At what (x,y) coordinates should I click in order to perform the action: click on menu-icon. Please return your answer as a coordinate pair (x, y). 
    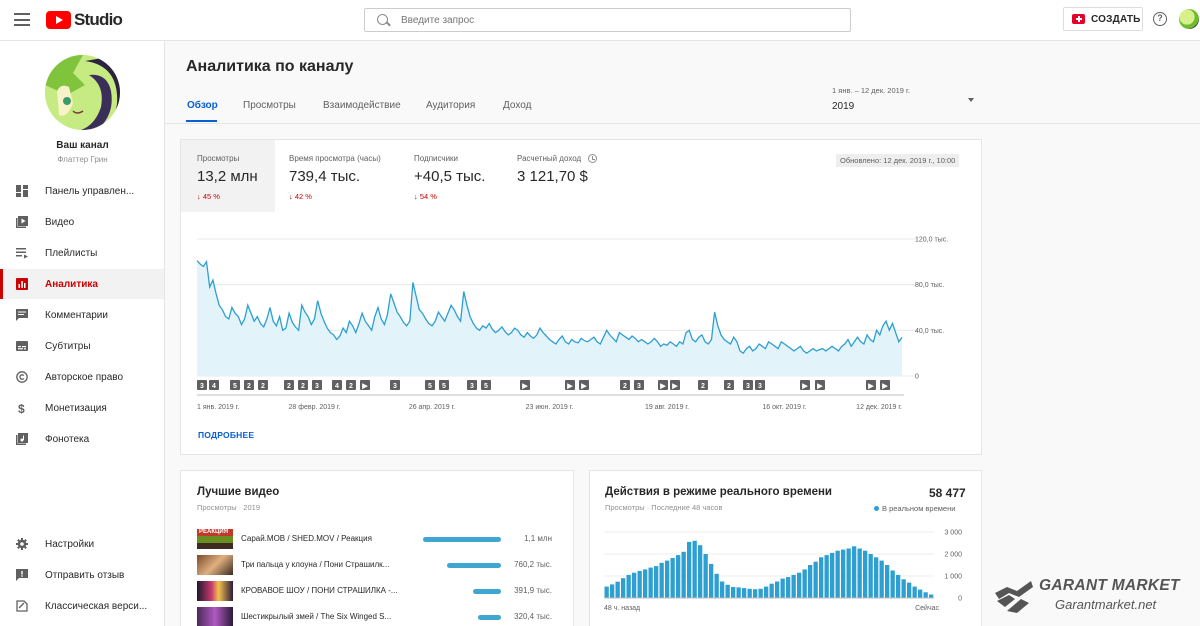
    Looking at the image, I should click on (22, 19).